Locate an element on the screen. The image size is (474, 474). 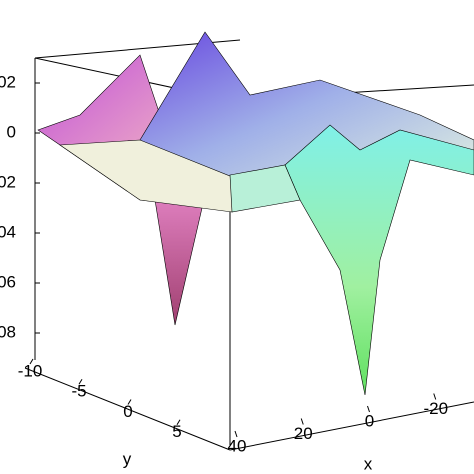
x-tick-label: 40 is located at coordinates (237, 445).